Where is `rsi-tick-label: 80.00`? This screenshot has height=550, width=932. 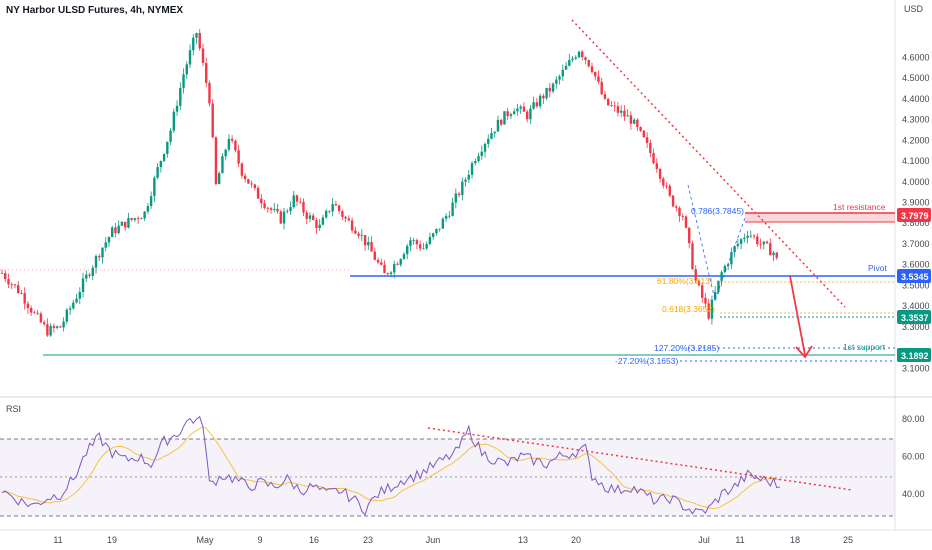
rsi-tick-label: 80.00 is located at coordinates (913, 419).